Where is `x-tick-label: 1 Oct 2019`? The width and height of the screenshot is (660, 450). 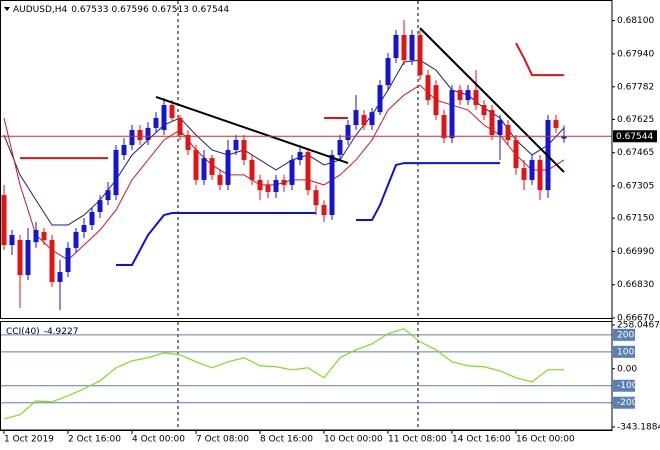 x-tick-label: 1 Oct 2019 is located at coordinates (29, 440).